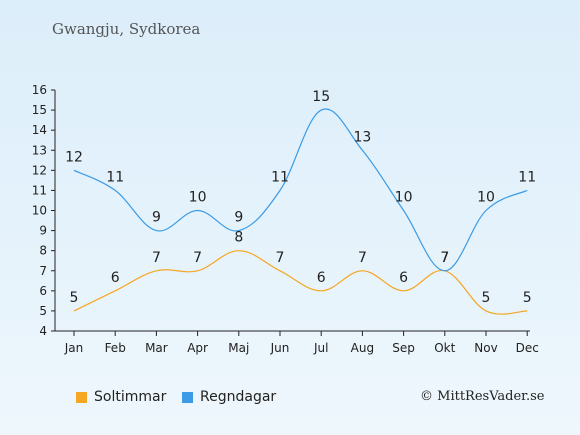  Describe the element at coordinates (197, 348) in the screenshot. I see `x-tick-label: Apr` at that location.